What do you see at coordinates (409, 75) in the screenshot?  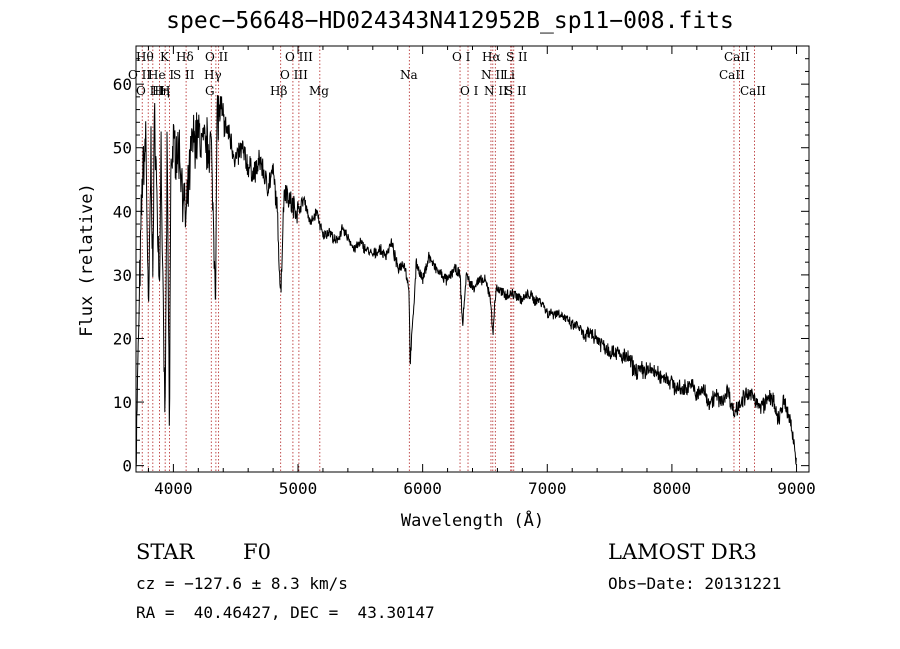 I see `line-label-1-5: Na` at bounding box center [409, 75].